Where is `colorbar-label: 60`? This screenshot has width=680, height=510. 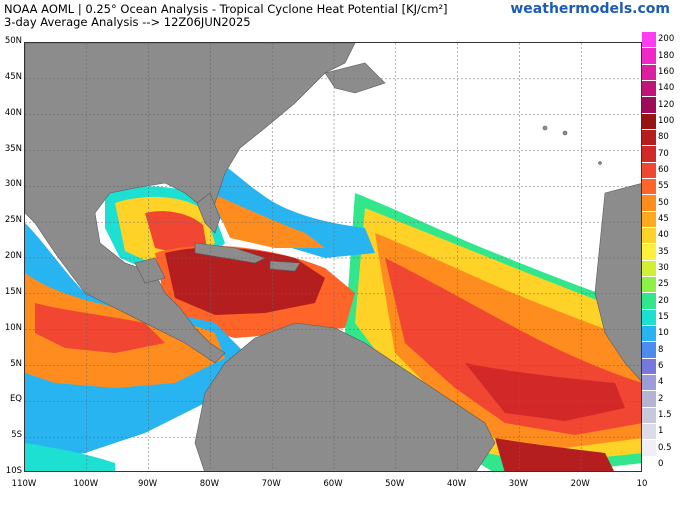
colorbar-label: 60 is located at coordinates (663, 169).